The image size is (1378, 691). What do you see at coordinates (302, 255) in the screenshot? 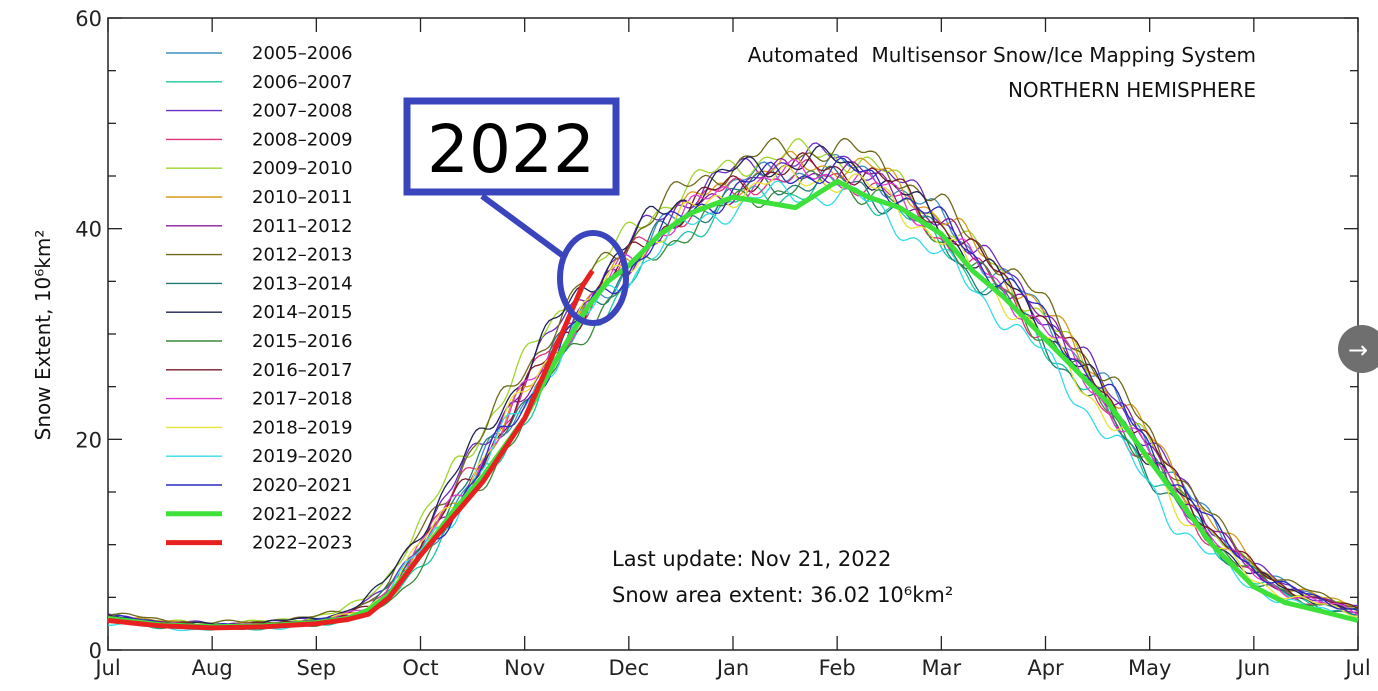
I see `legend-entry: 2012–2013` at bounding box center [302, 255].